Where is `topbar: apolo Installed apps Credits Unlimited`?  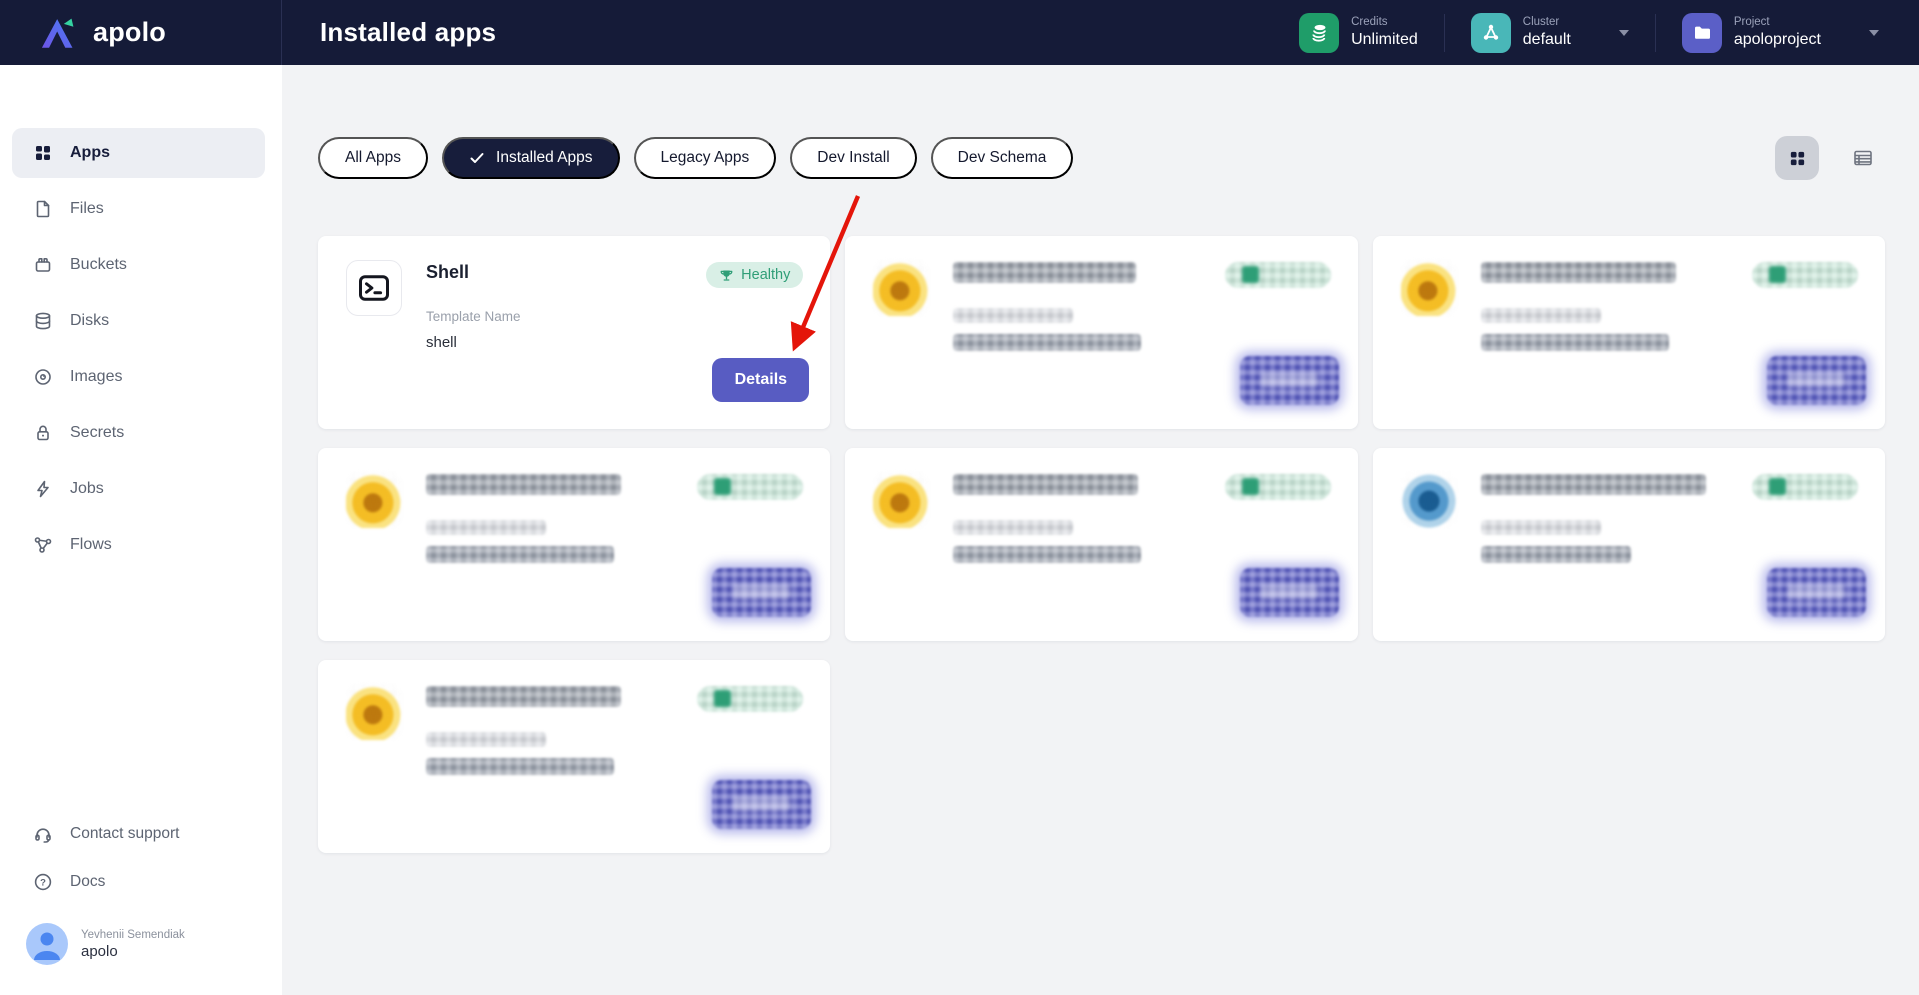 topbar: apolo Installed apps Credits Unlimited is located at coordinates (959, 32).